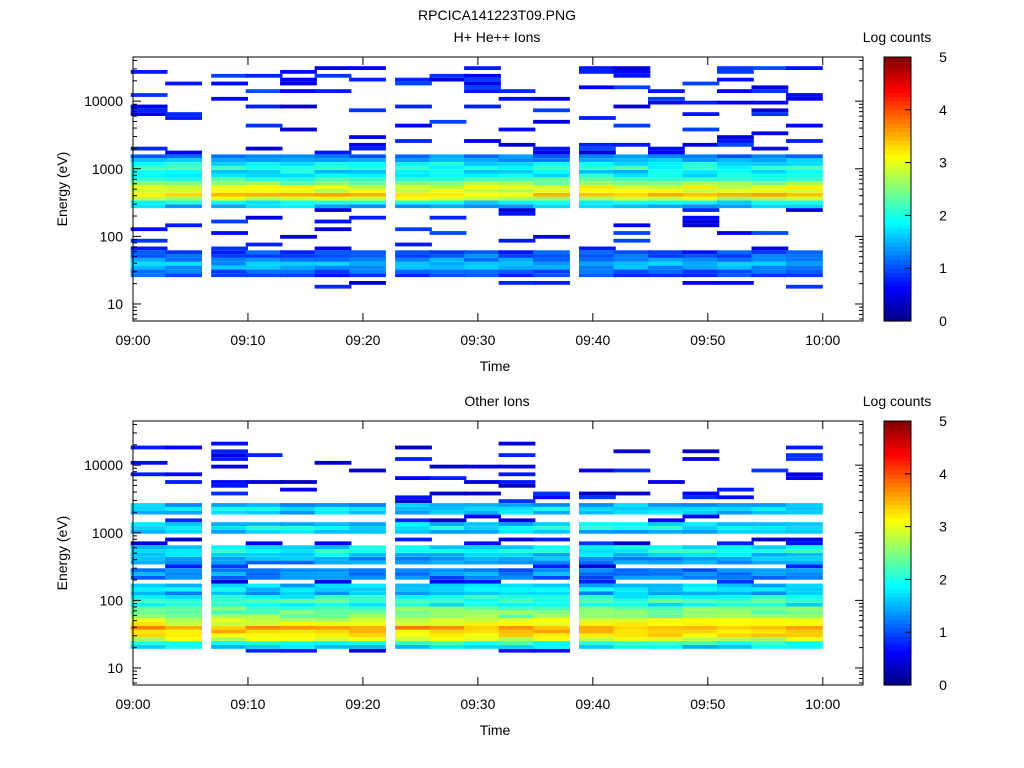 This screenshot has height=768, width=1024. What do you see at coordinates (107, 169) in the screenshot?
I see `y-tick-label: 1000` at bounding box center [107, 169].